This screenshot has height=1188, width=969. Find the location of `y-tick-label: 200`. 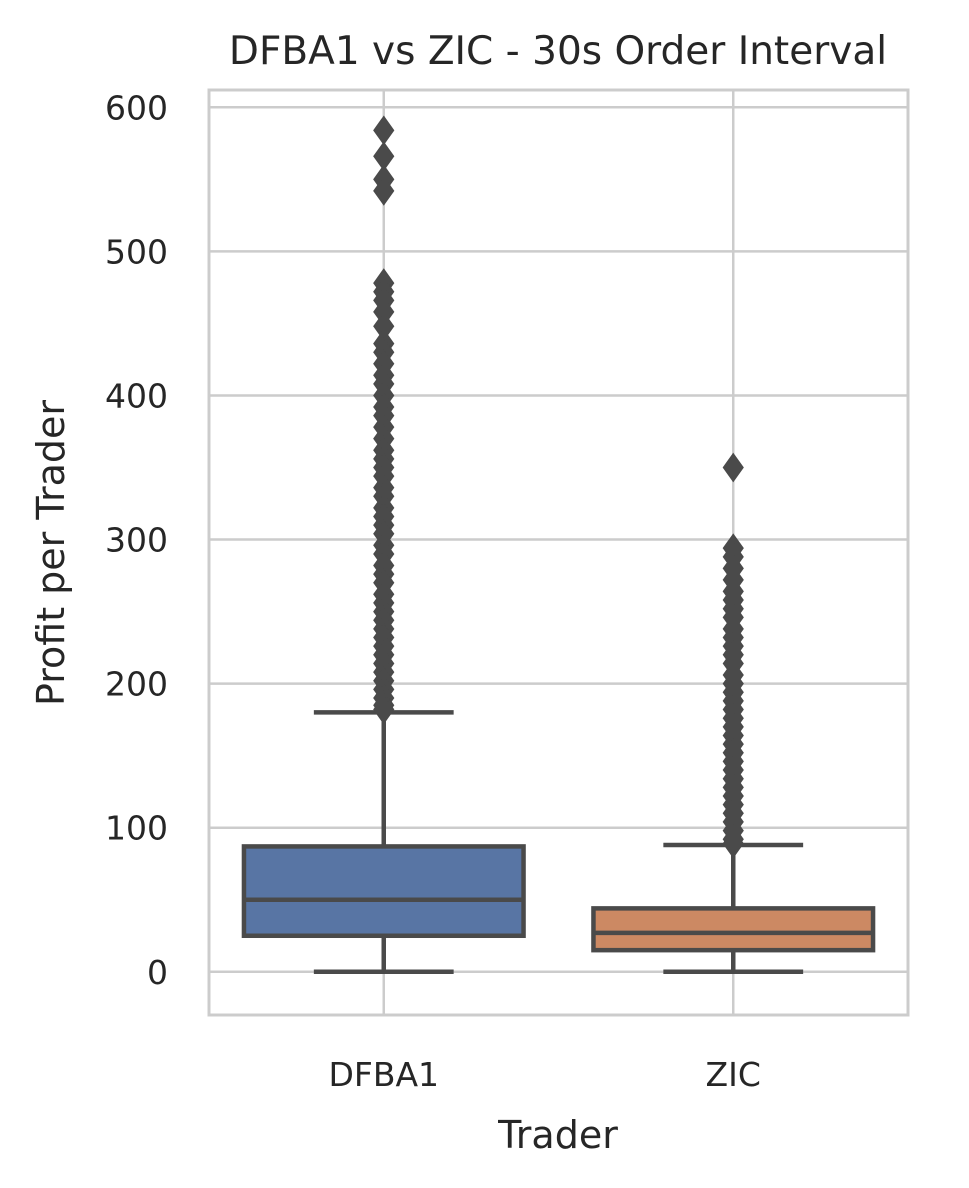

y-tick-label: 200 is located at coordinates (136, 684).